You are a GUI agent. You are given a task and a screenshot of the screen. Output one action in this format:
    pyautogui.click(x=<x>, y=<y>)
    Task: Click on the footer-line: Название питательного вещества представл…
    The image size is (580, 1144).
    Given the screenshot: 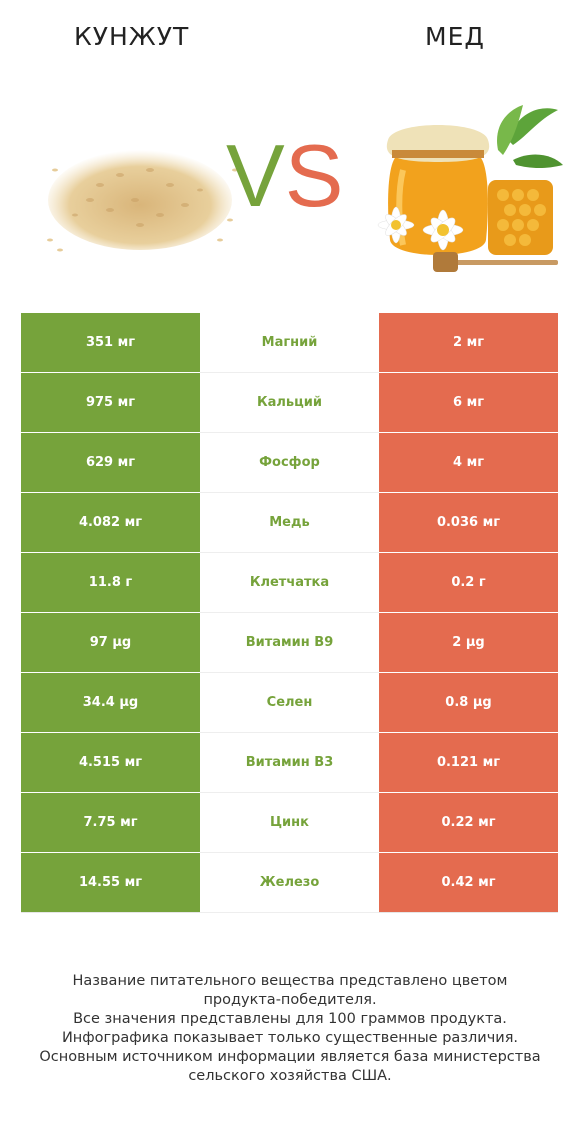 What is the action you would take?
    pyautogui.click(x=290, y=981)
    